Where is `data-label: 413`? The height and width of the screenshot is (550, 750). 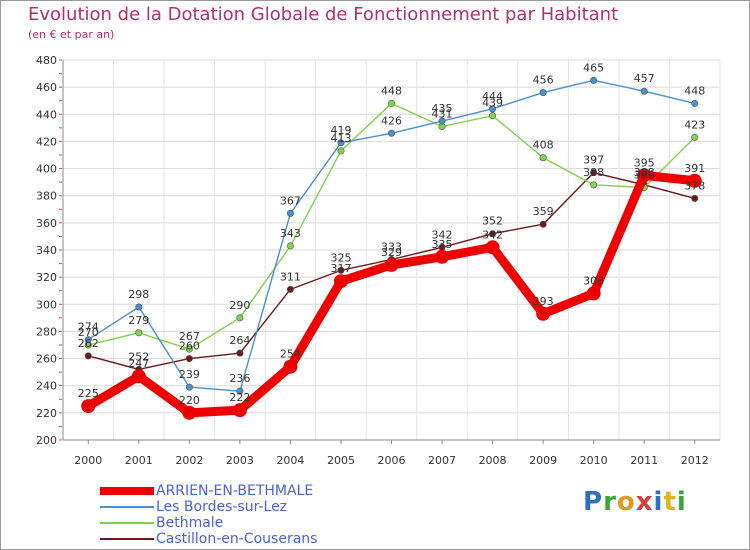
data-label: 413 is located at coordinates (340, 138).